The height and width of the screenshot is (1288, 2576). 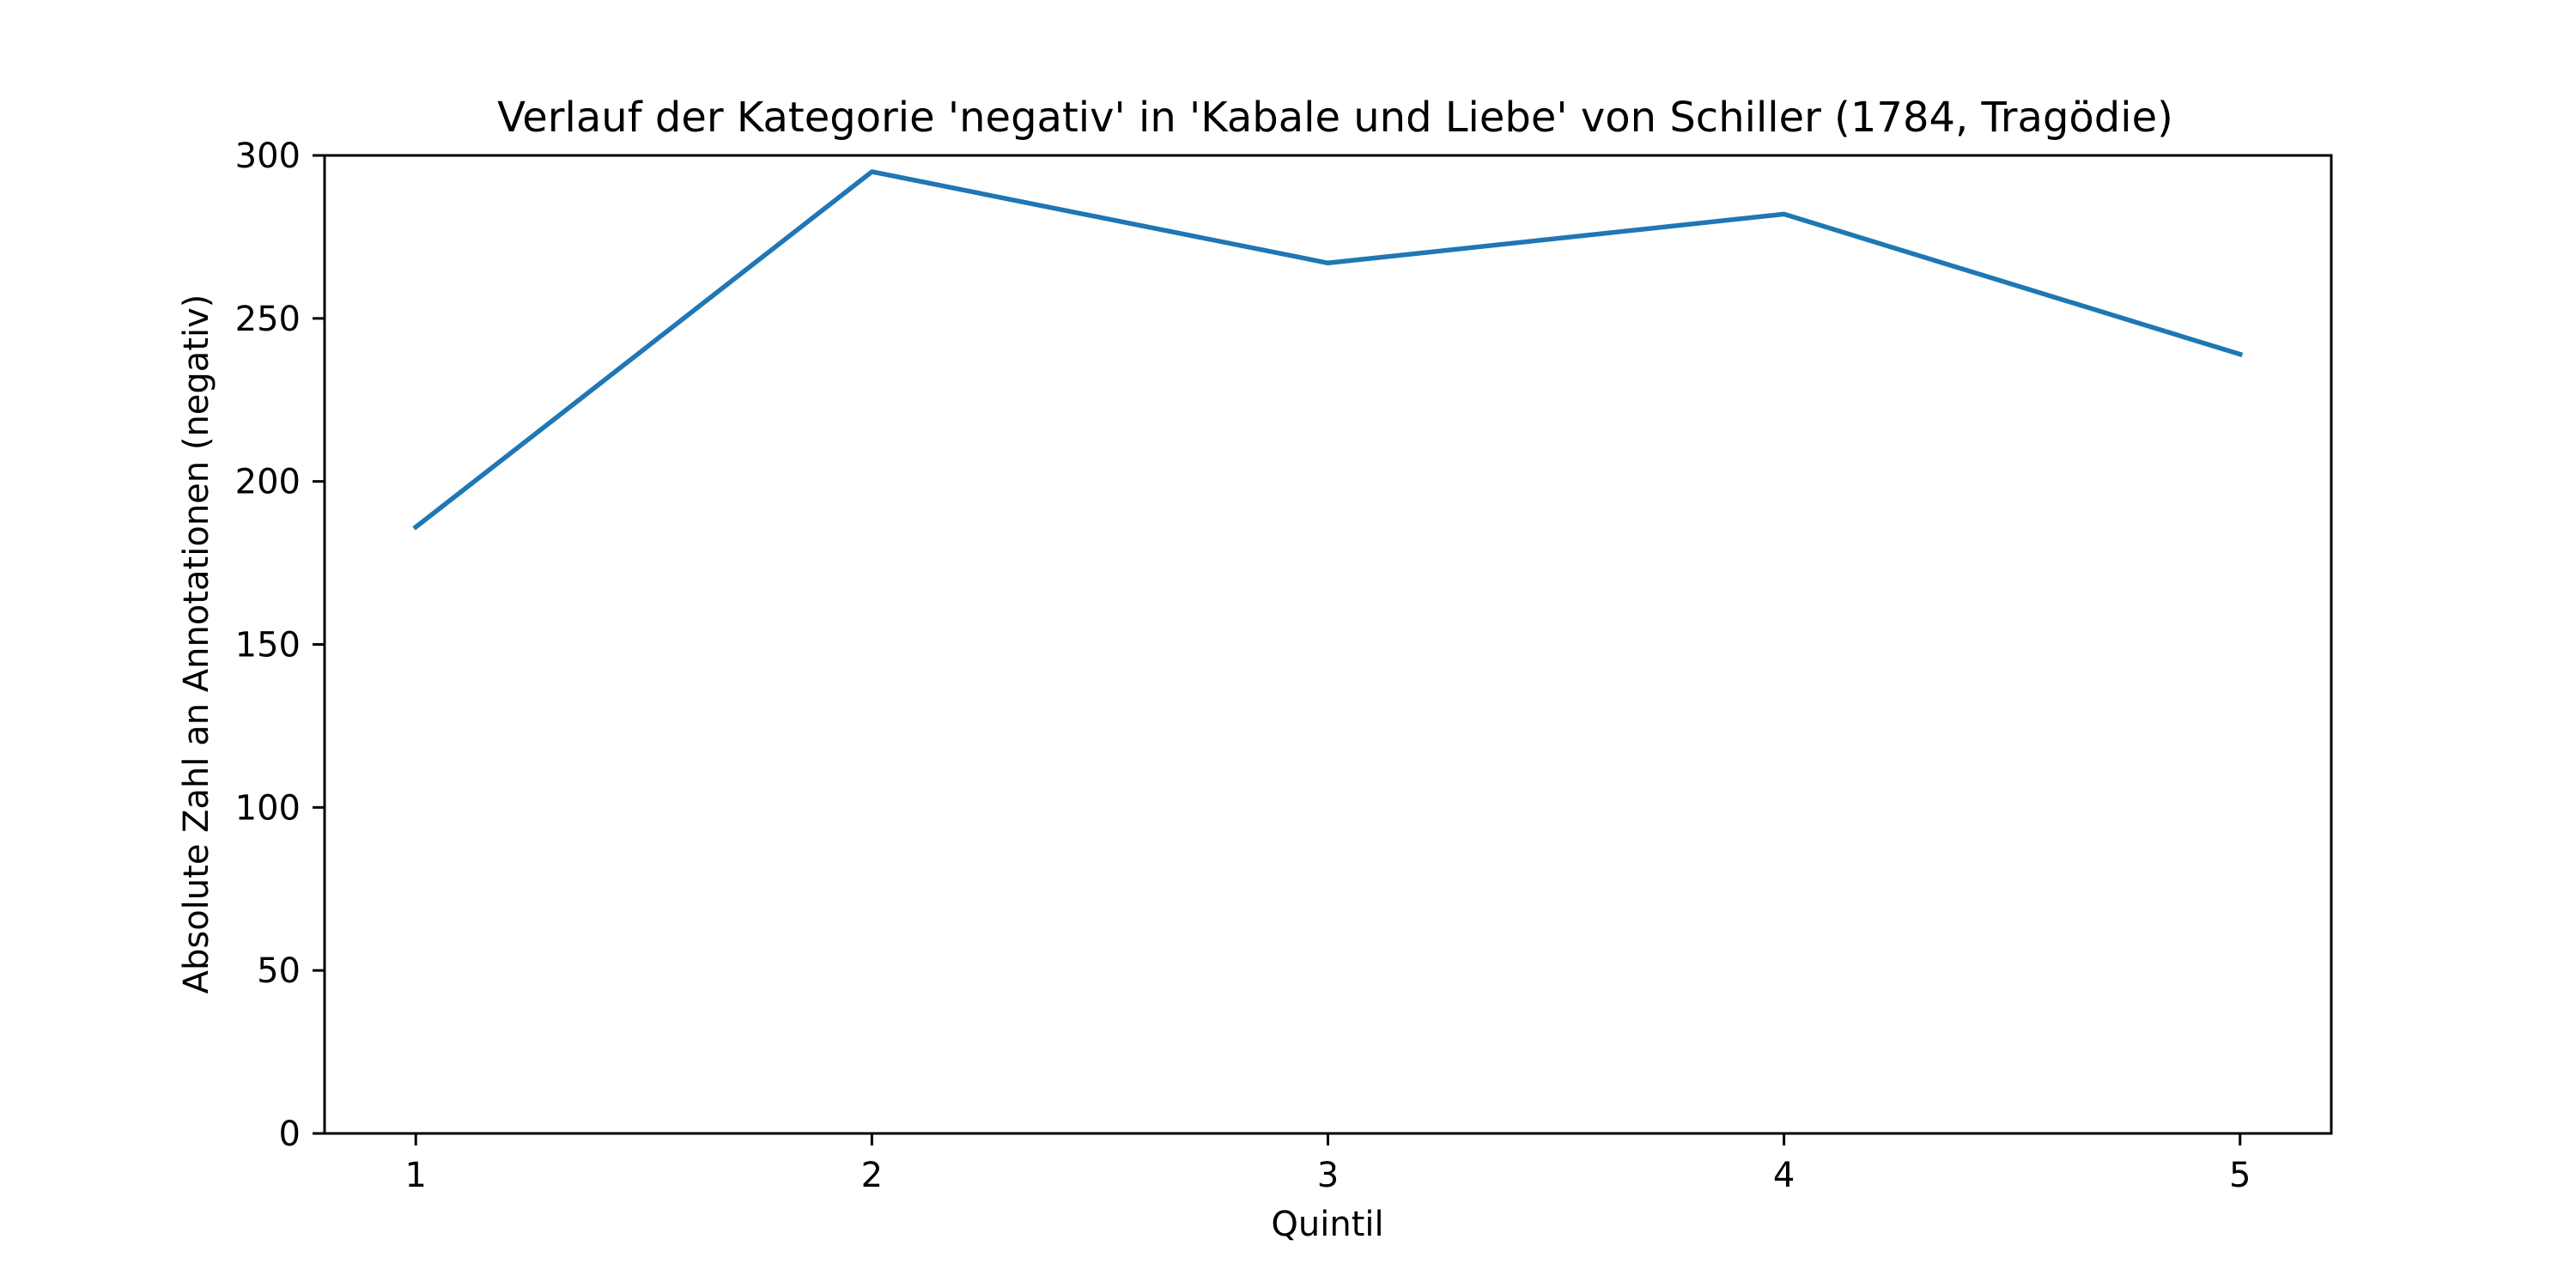 I want to click on x-tick-label: 1, so click(x=416, y=1175).